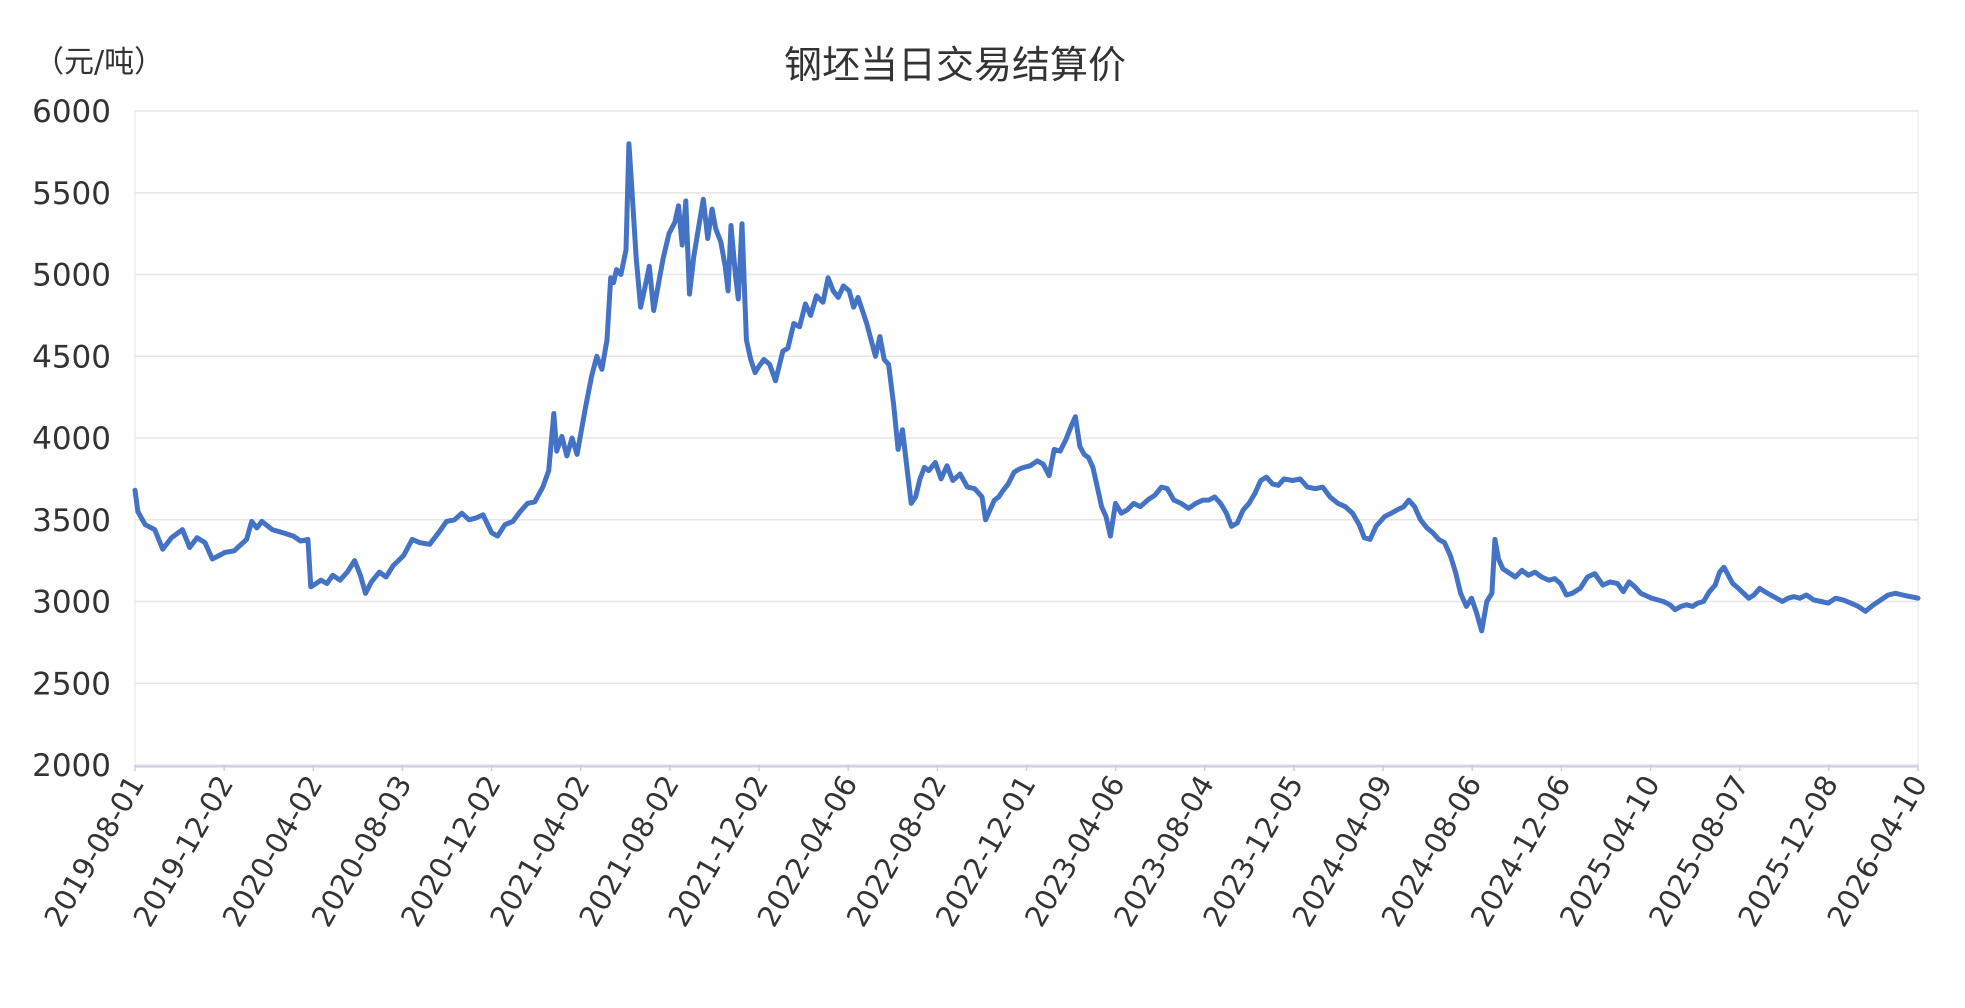 The width and height of the screenshot is (1965, 1008). What do you see at coordinates (71, 521) in the screenshot?
I see `y-tick-label: 3500` at bounding box center [71, 521].